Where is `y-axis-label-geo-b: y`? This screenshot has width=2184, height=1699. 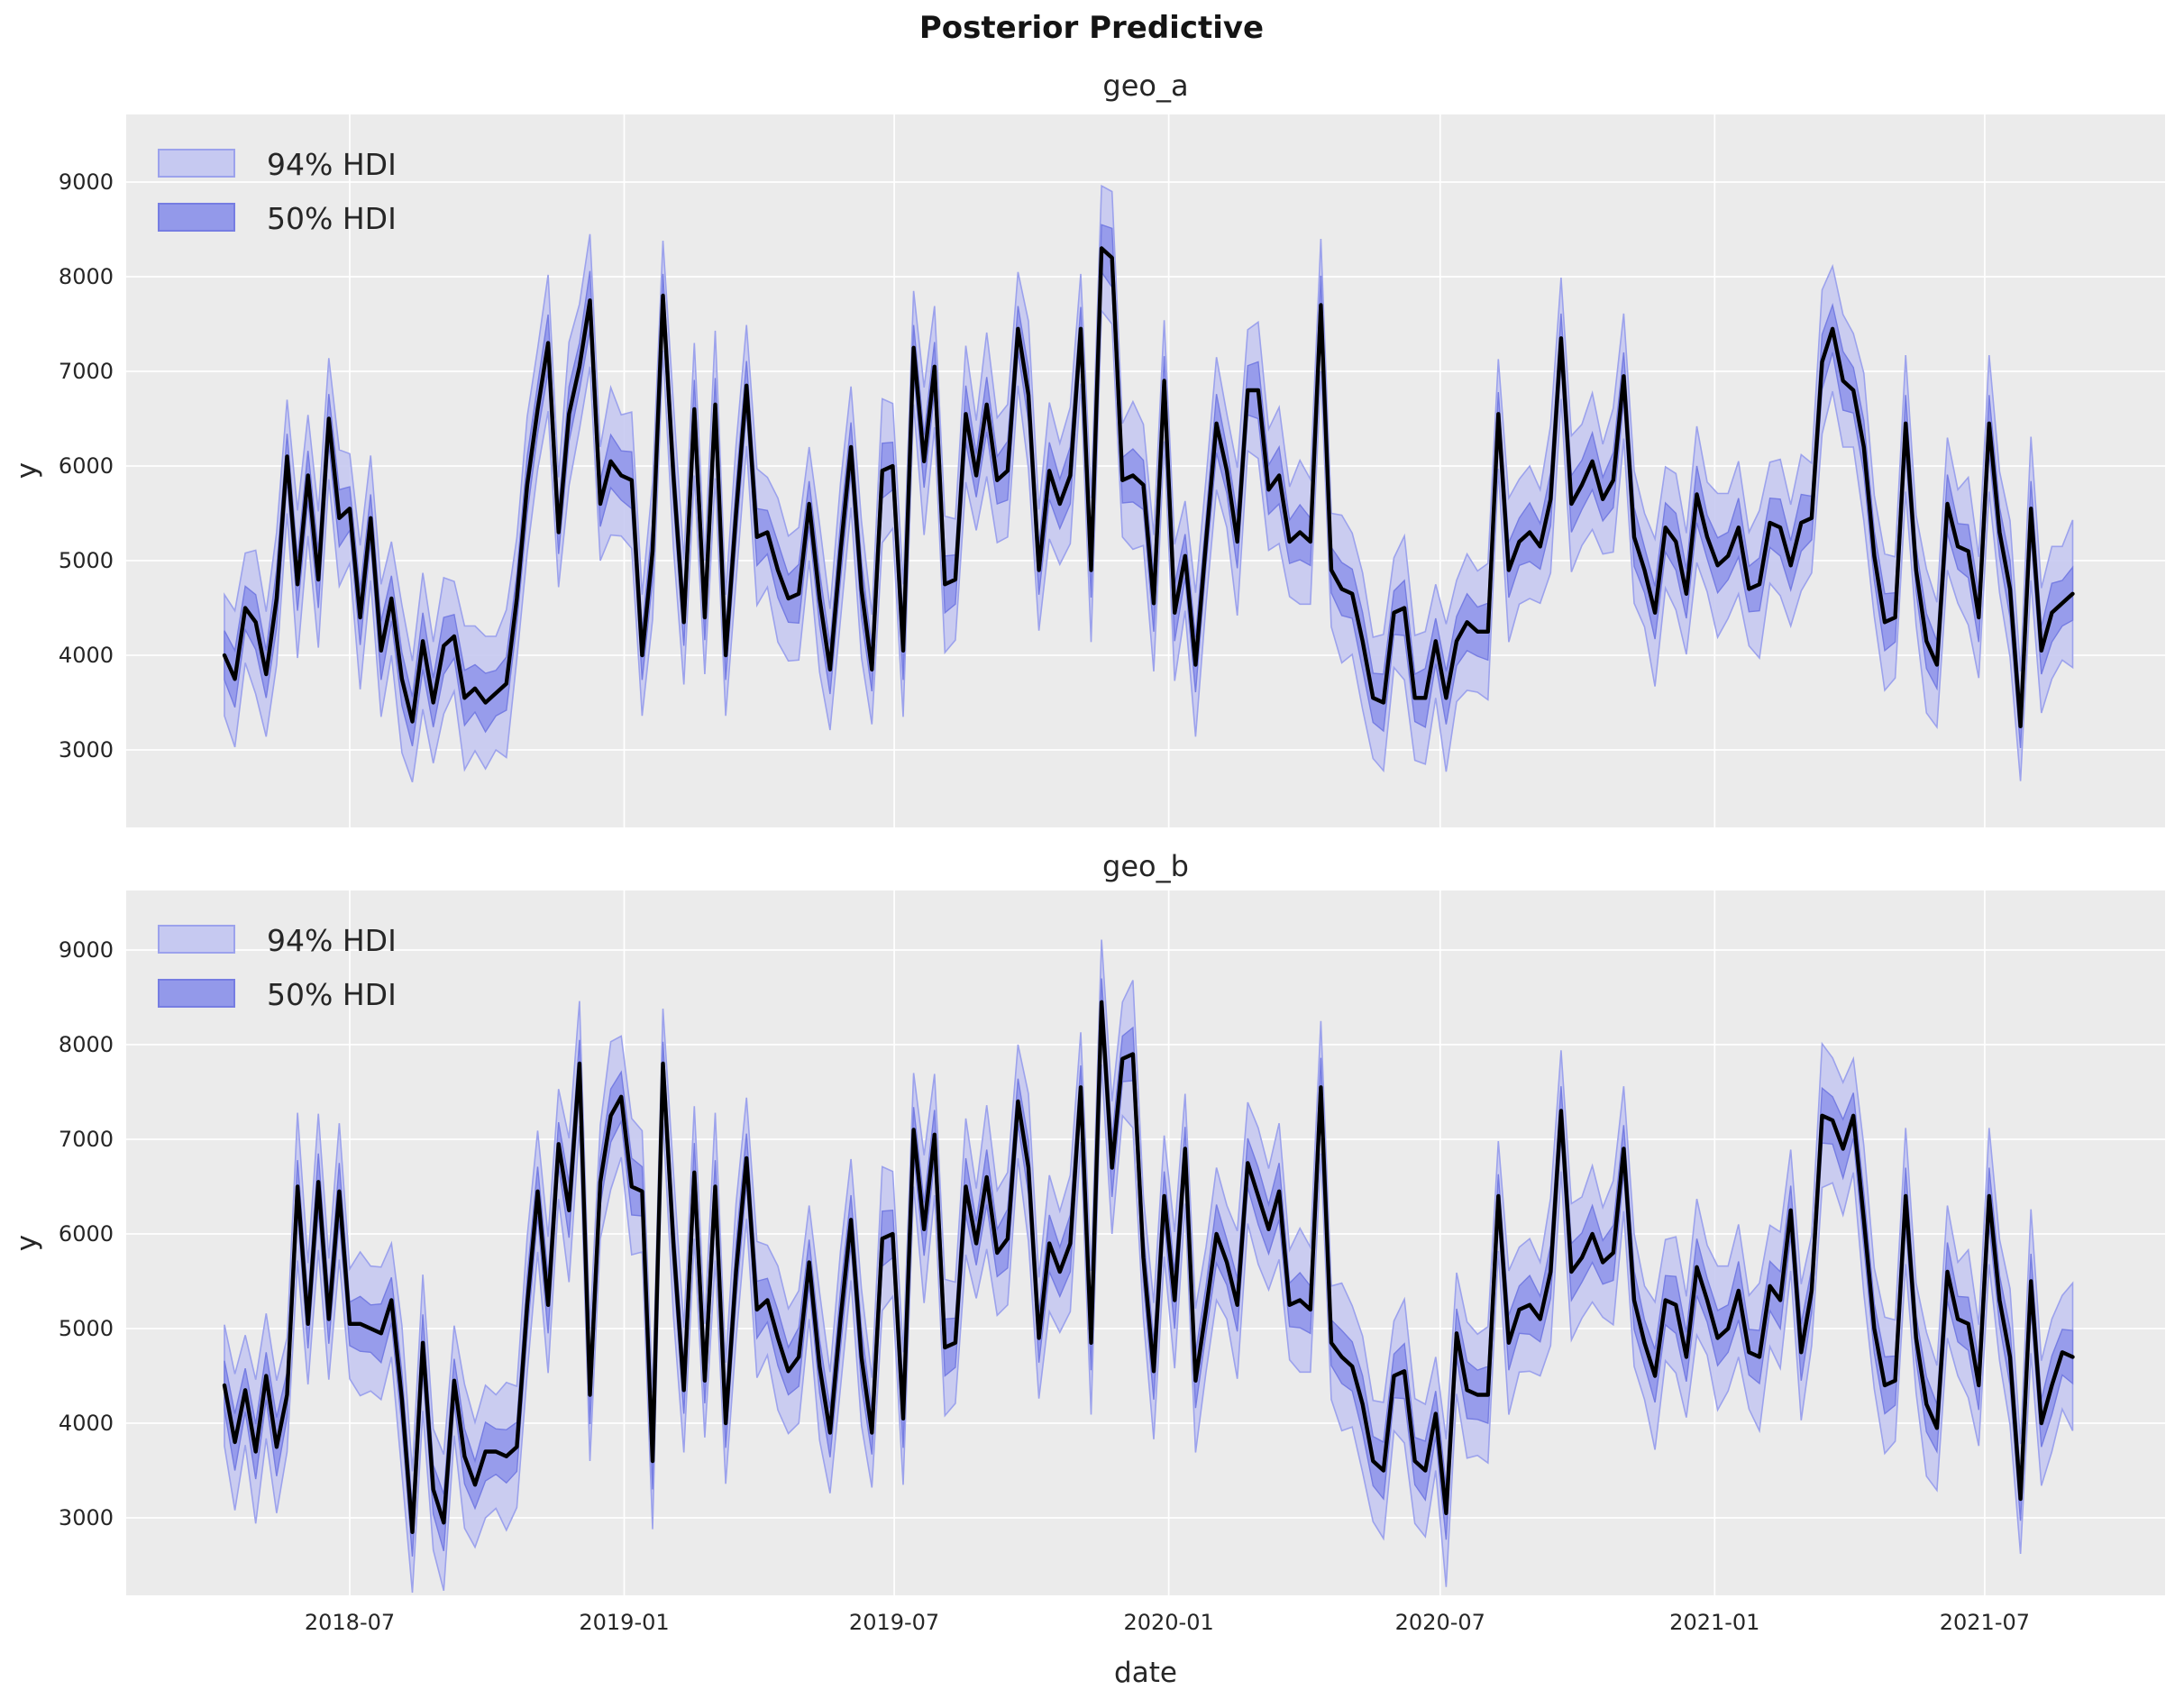
y-axis-label-geo-b: y is located at coordinates (27, 1243).